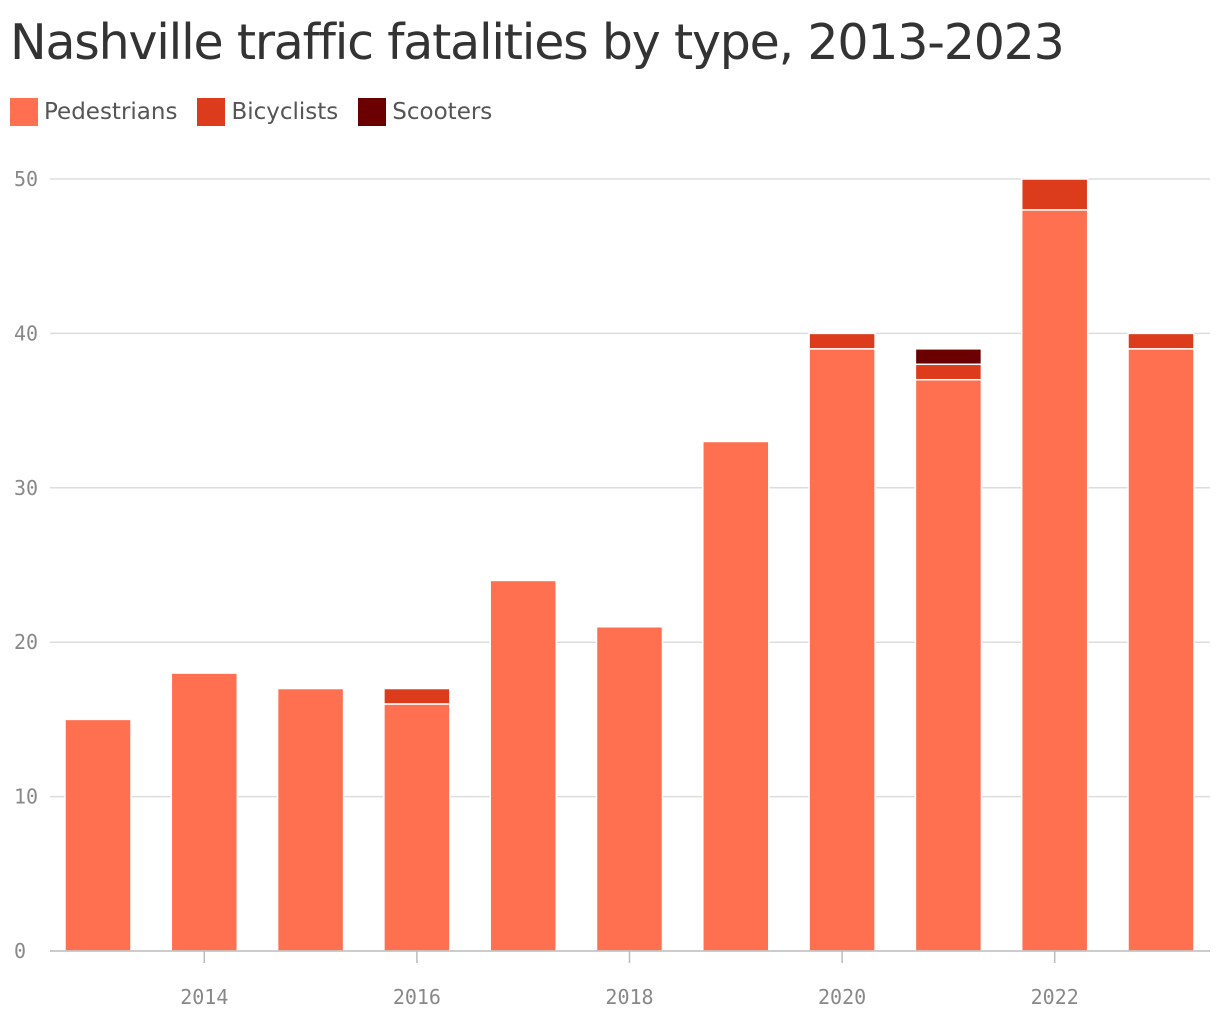 This screenshot has height=1020, width=1220. Describe the element at coordinates (629, 789) in the screenshot. I see `bar-pedestrians-2018` at that location.